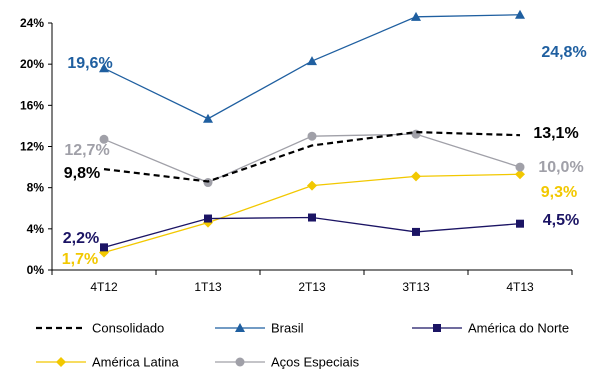 The height and width of the screenshot is (372, 593). I want to click on series-line-america-do-norte, so click(312, 232).